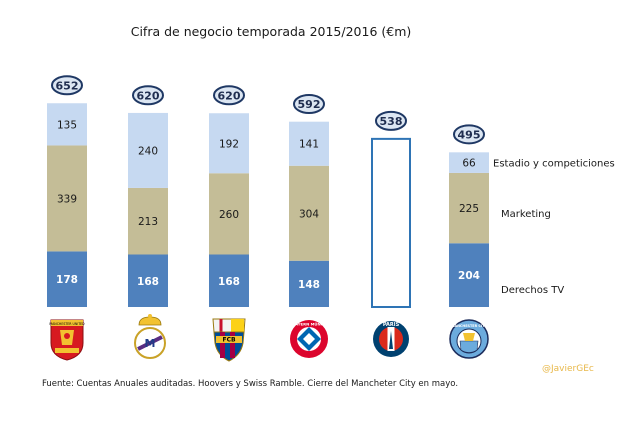  I want to click on legend-item: Marketing, so click(526, 214).